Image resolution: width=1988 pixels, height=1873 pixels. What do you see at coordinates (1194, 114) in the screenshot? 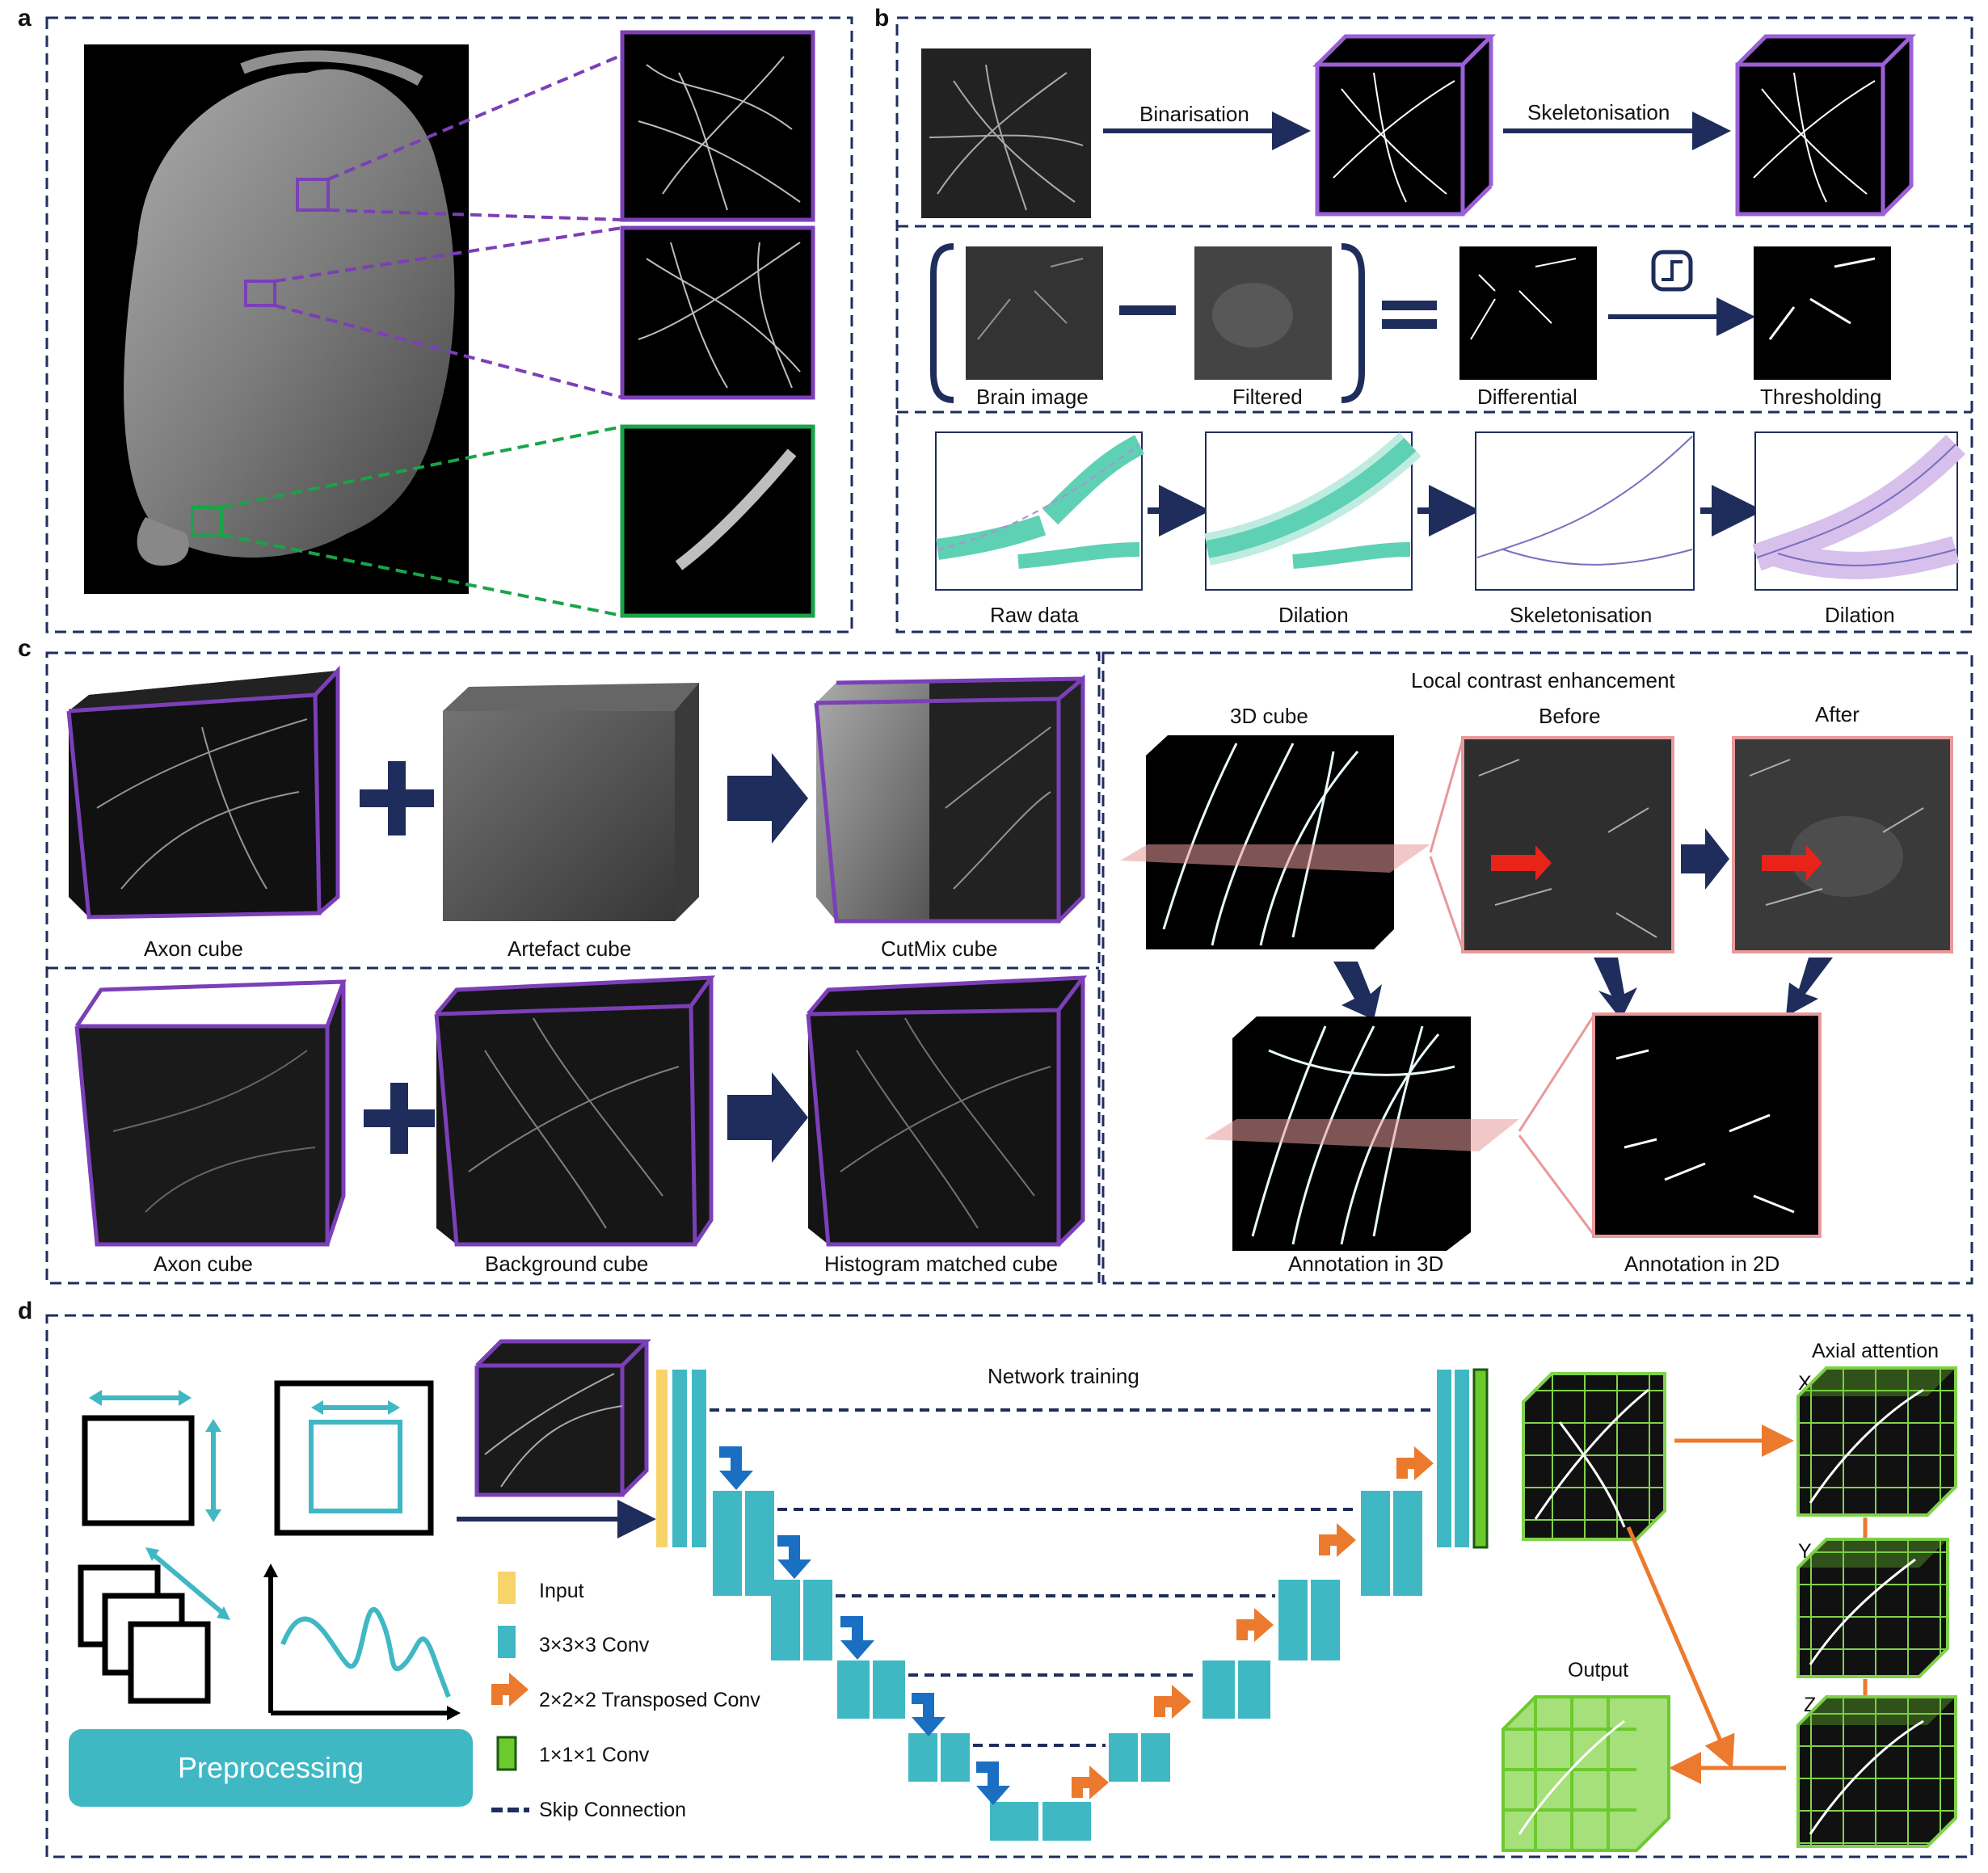
I see `label-binarisation: Binarisation` at bounding box center [1194, 114].